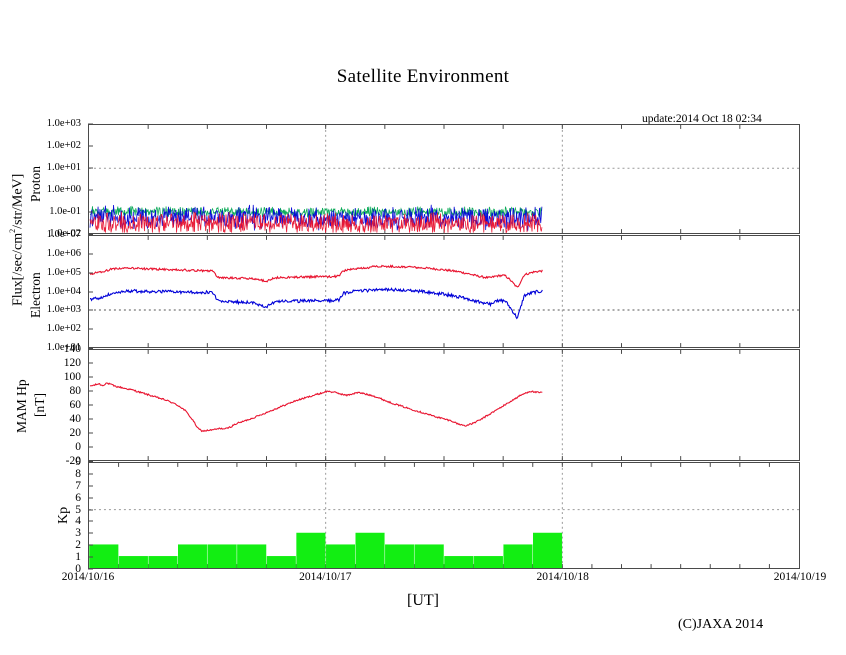 The height and width of the screenshot is (655, 846). What do you see at coordinates (63, 189) in the screenshot?
I see `proton-ytick: 1.0e+00` at bounding box center [63, 189].